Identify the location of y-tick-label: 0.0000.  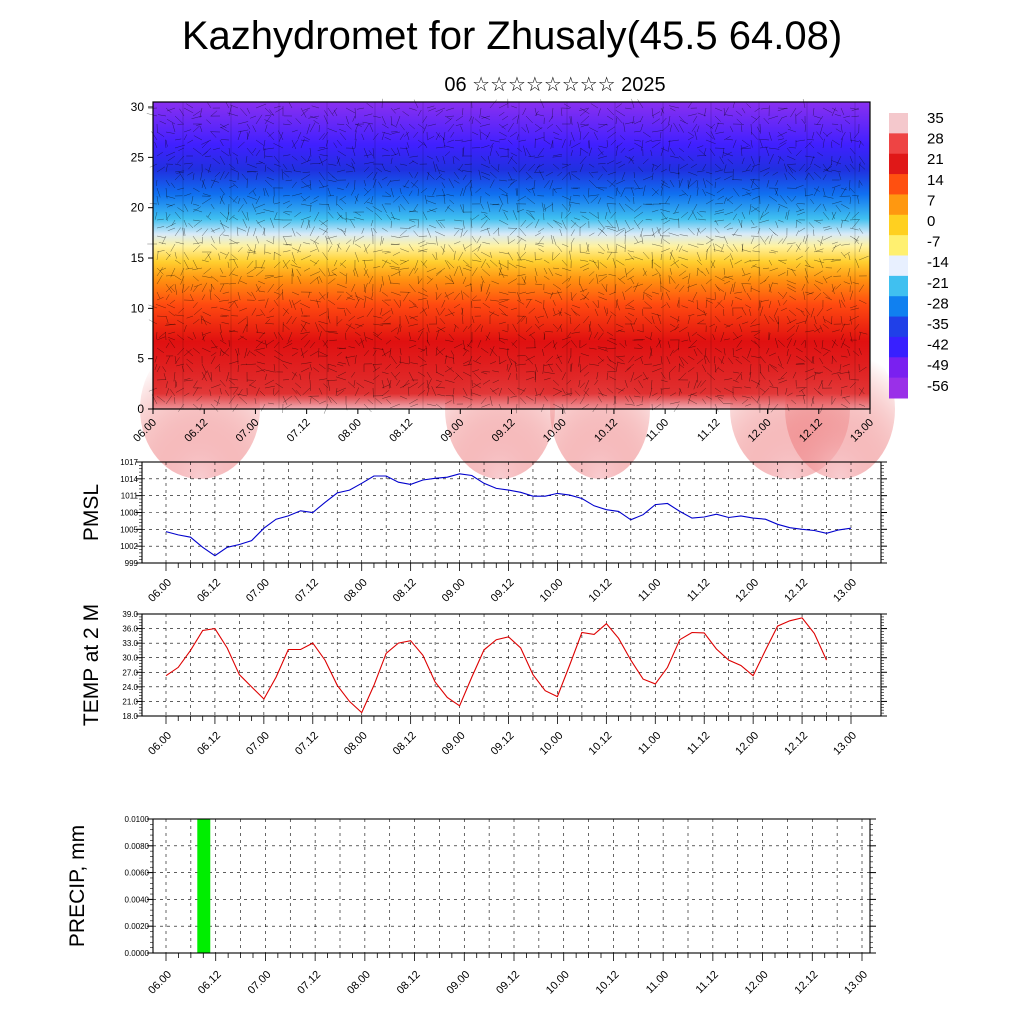
(137, 953).